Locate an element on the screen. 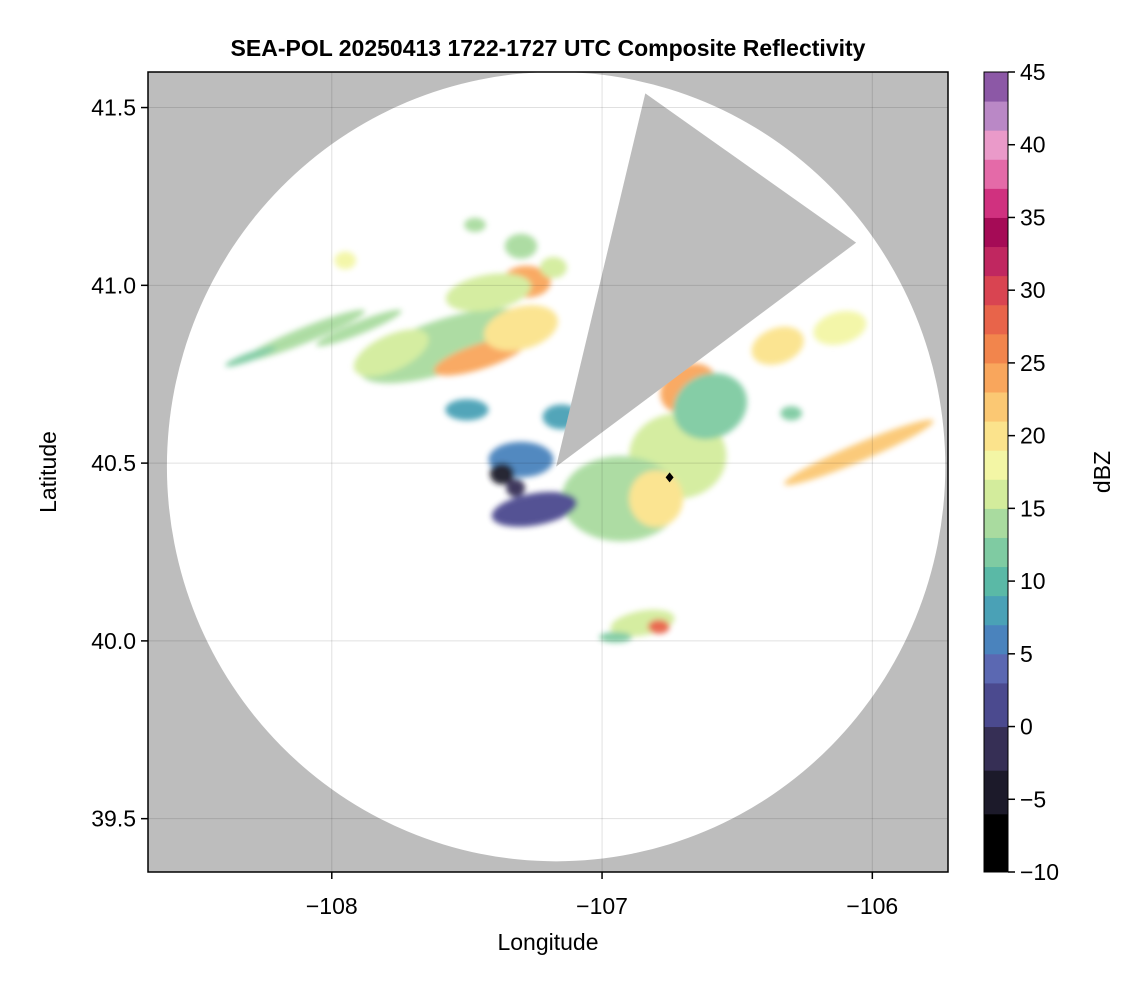 The width and height of the screenshot is (1146, 990). y-axis-ticks: 39.5 40.0 40.5 41.0 41.5 is located at coordinates (119, 463).